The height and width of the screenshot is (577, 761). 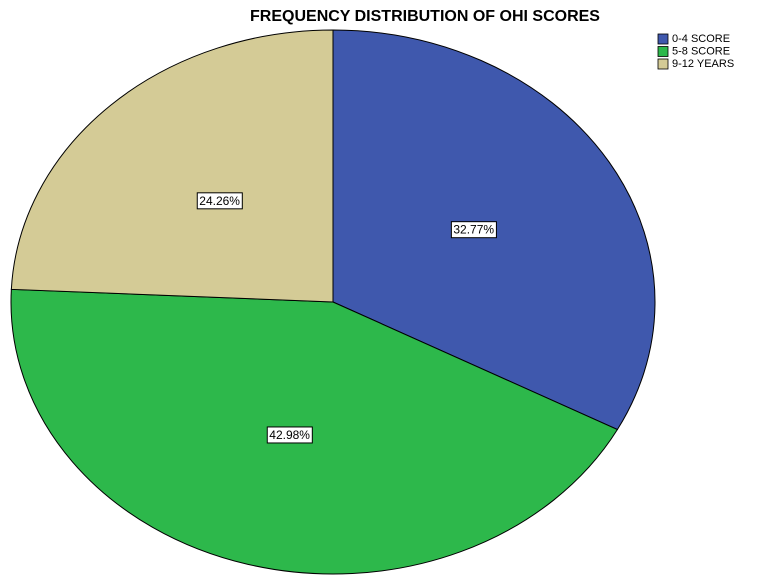 I want to click on data-label-group: 42.98%, so click(x=289, y=435).